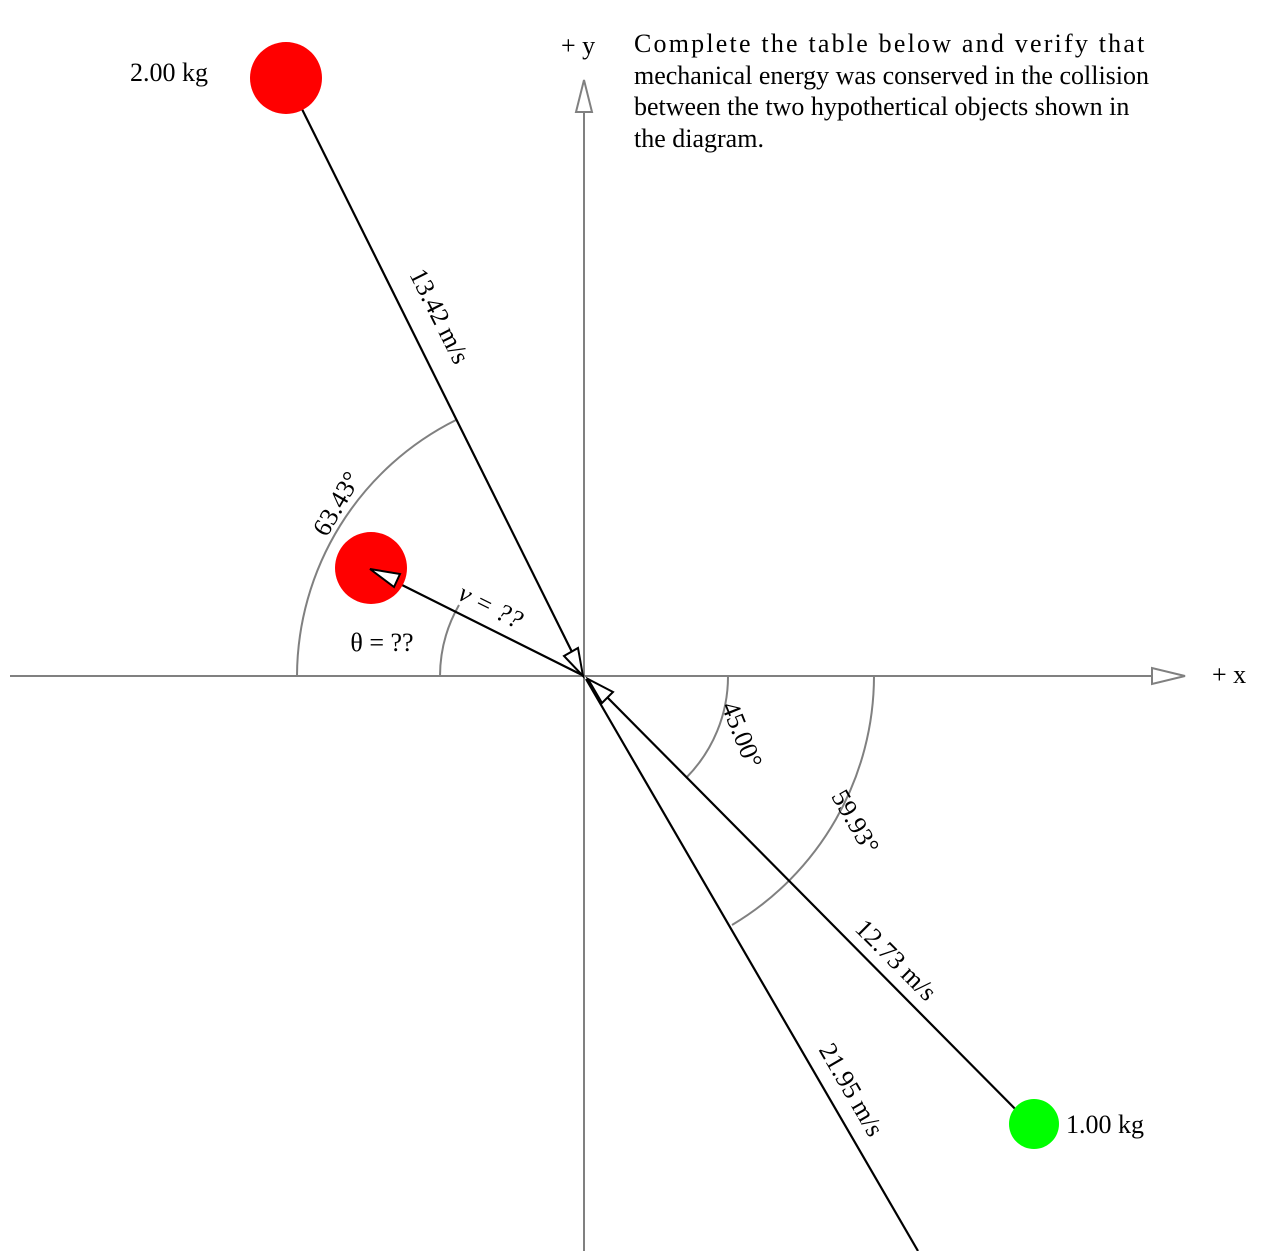  I want to click on heavy-initial-velocity-vector, so click(429, 365).